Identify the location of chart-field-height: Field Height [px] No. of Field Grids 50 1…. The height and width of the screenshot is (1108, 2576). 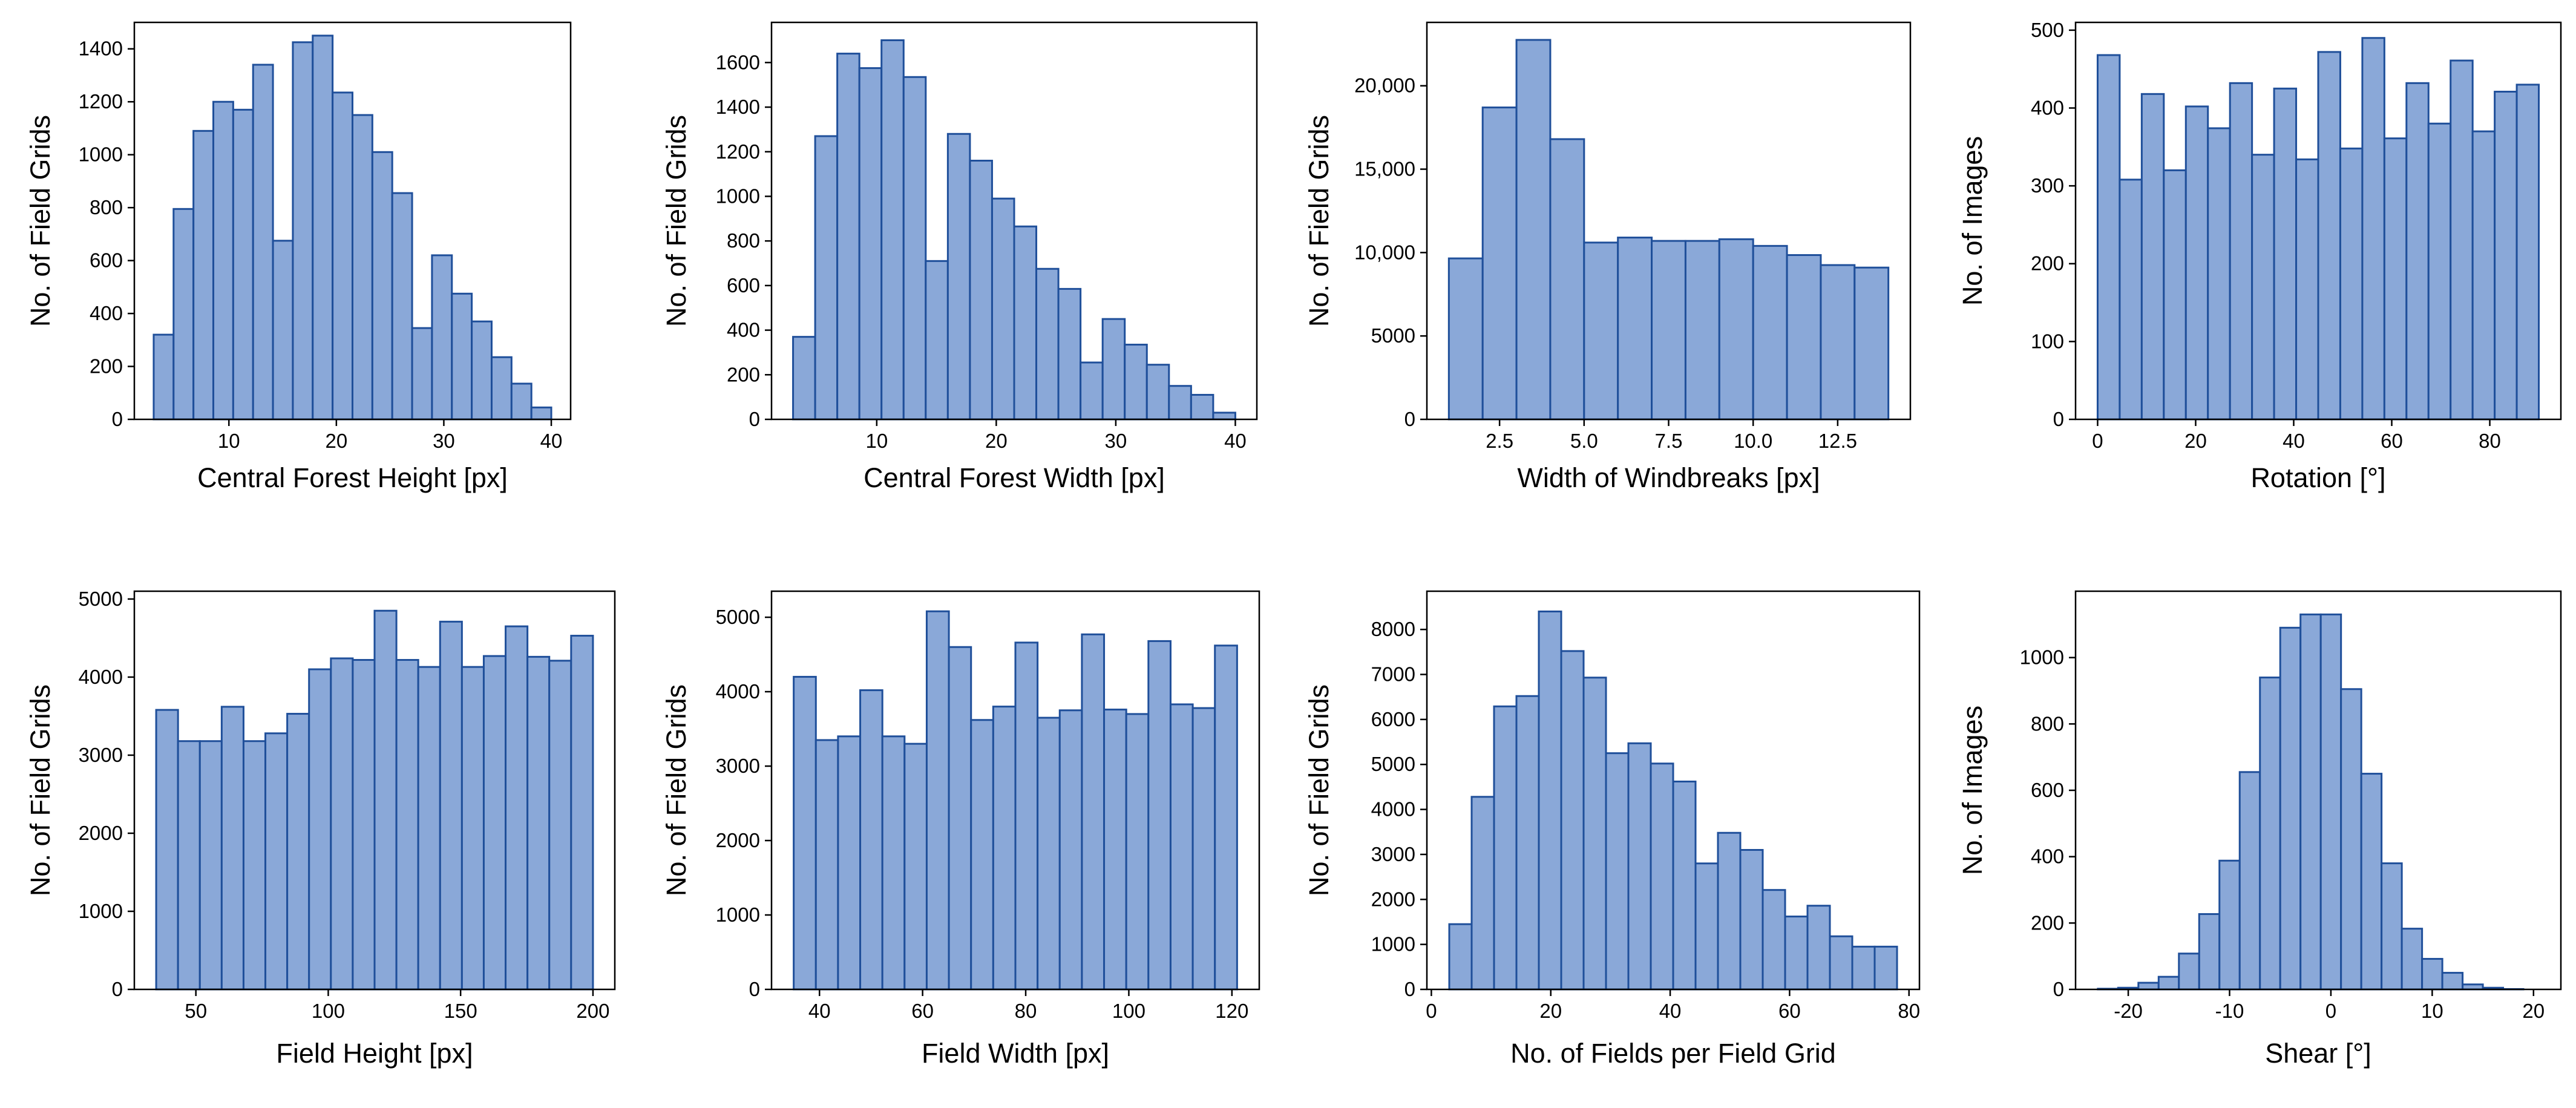
(320, 828).